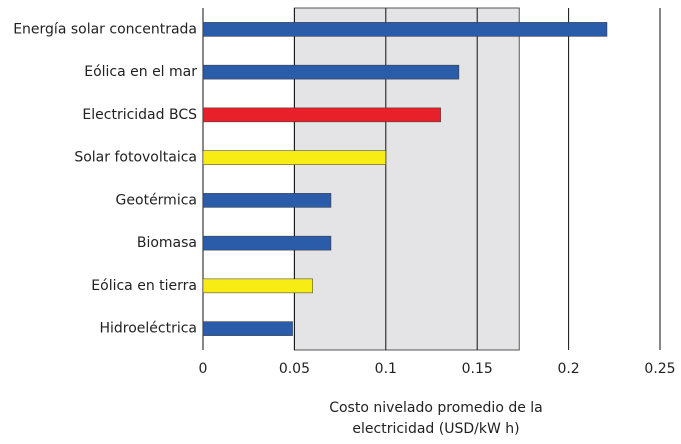 This screenshot has height=444, width=681. I want to click on y-tick-label: Eólica en el mar, so click(140, 72).